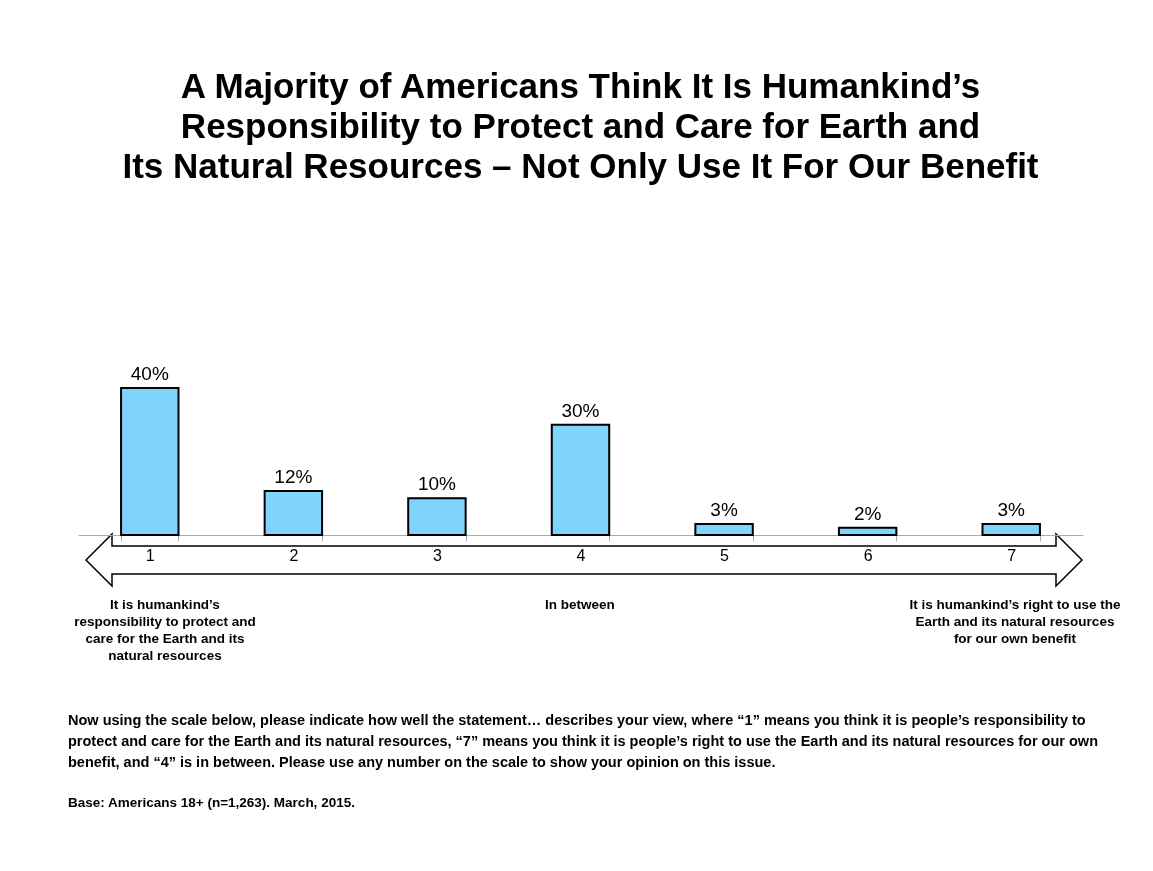  I want to click on data-label: 2%, so click(867, 513).